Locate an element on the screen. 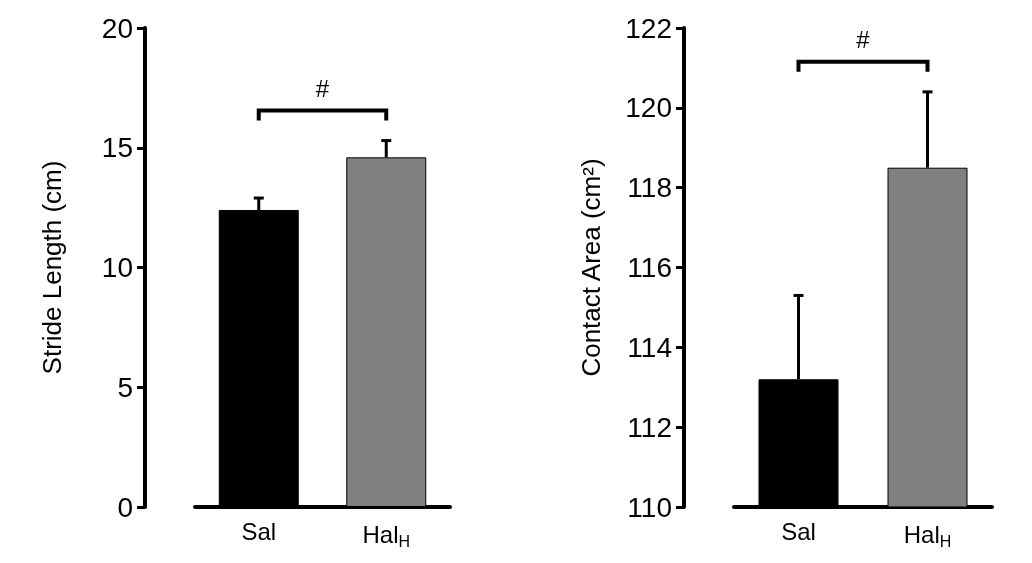 The height and width of the screenshot is (563, 1032). y-tick-label: 20 is located at coordinates (117, 28).